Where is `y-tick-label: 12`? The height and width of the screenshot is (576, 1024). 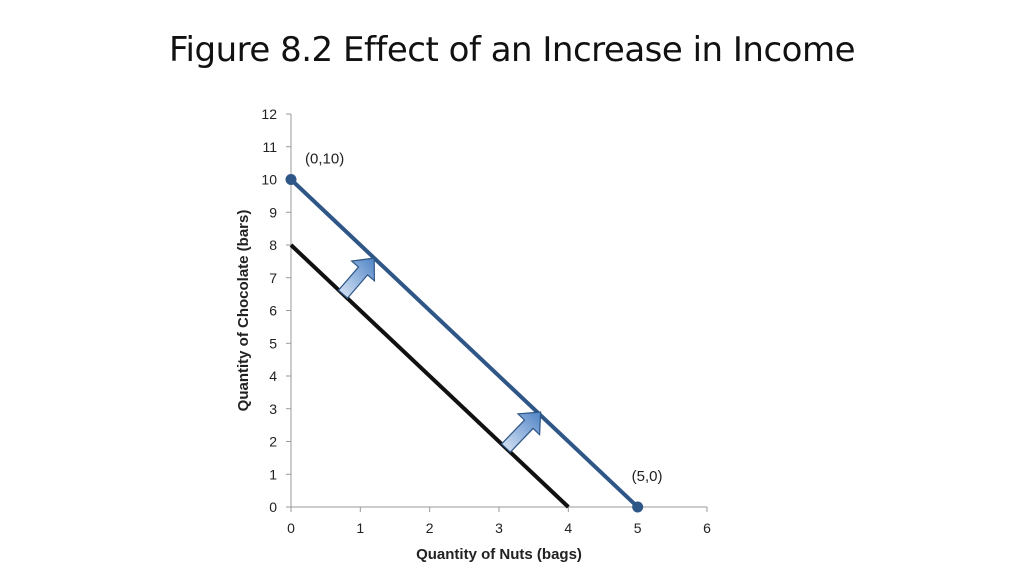 y-tick-label: 12 is located at coordinates (269, 114).